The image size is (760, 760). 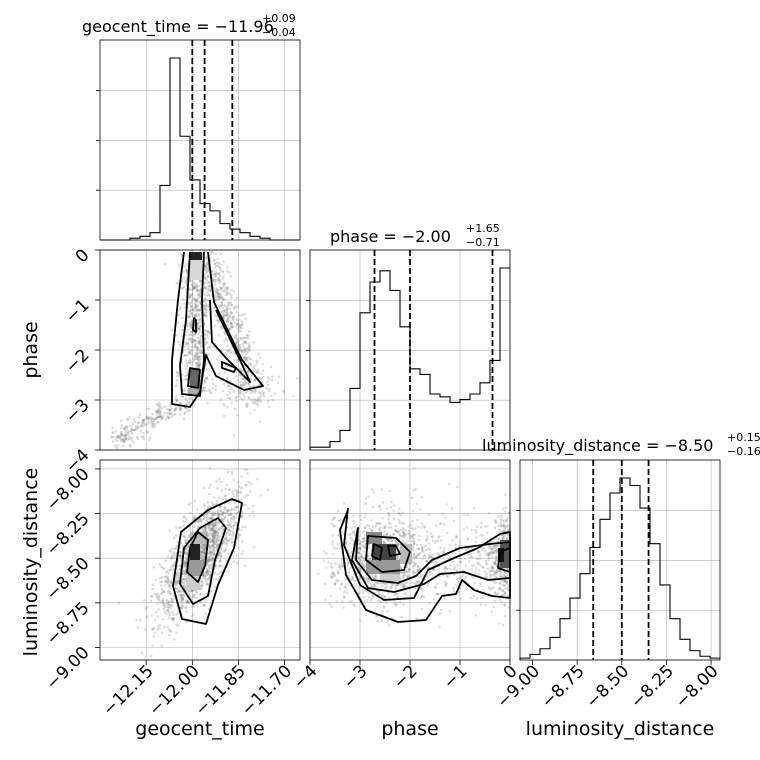 I want to click on title-phase-plus: +1.65, so click(x=483, y=228).